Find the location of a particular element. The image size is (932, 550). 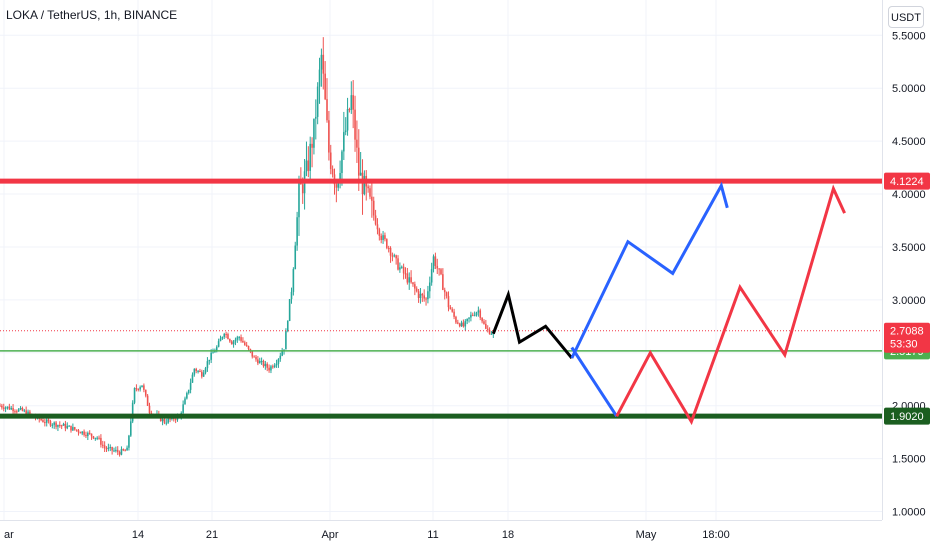

price-tick-label: 1.0000 is located at coordinates (909, 513).